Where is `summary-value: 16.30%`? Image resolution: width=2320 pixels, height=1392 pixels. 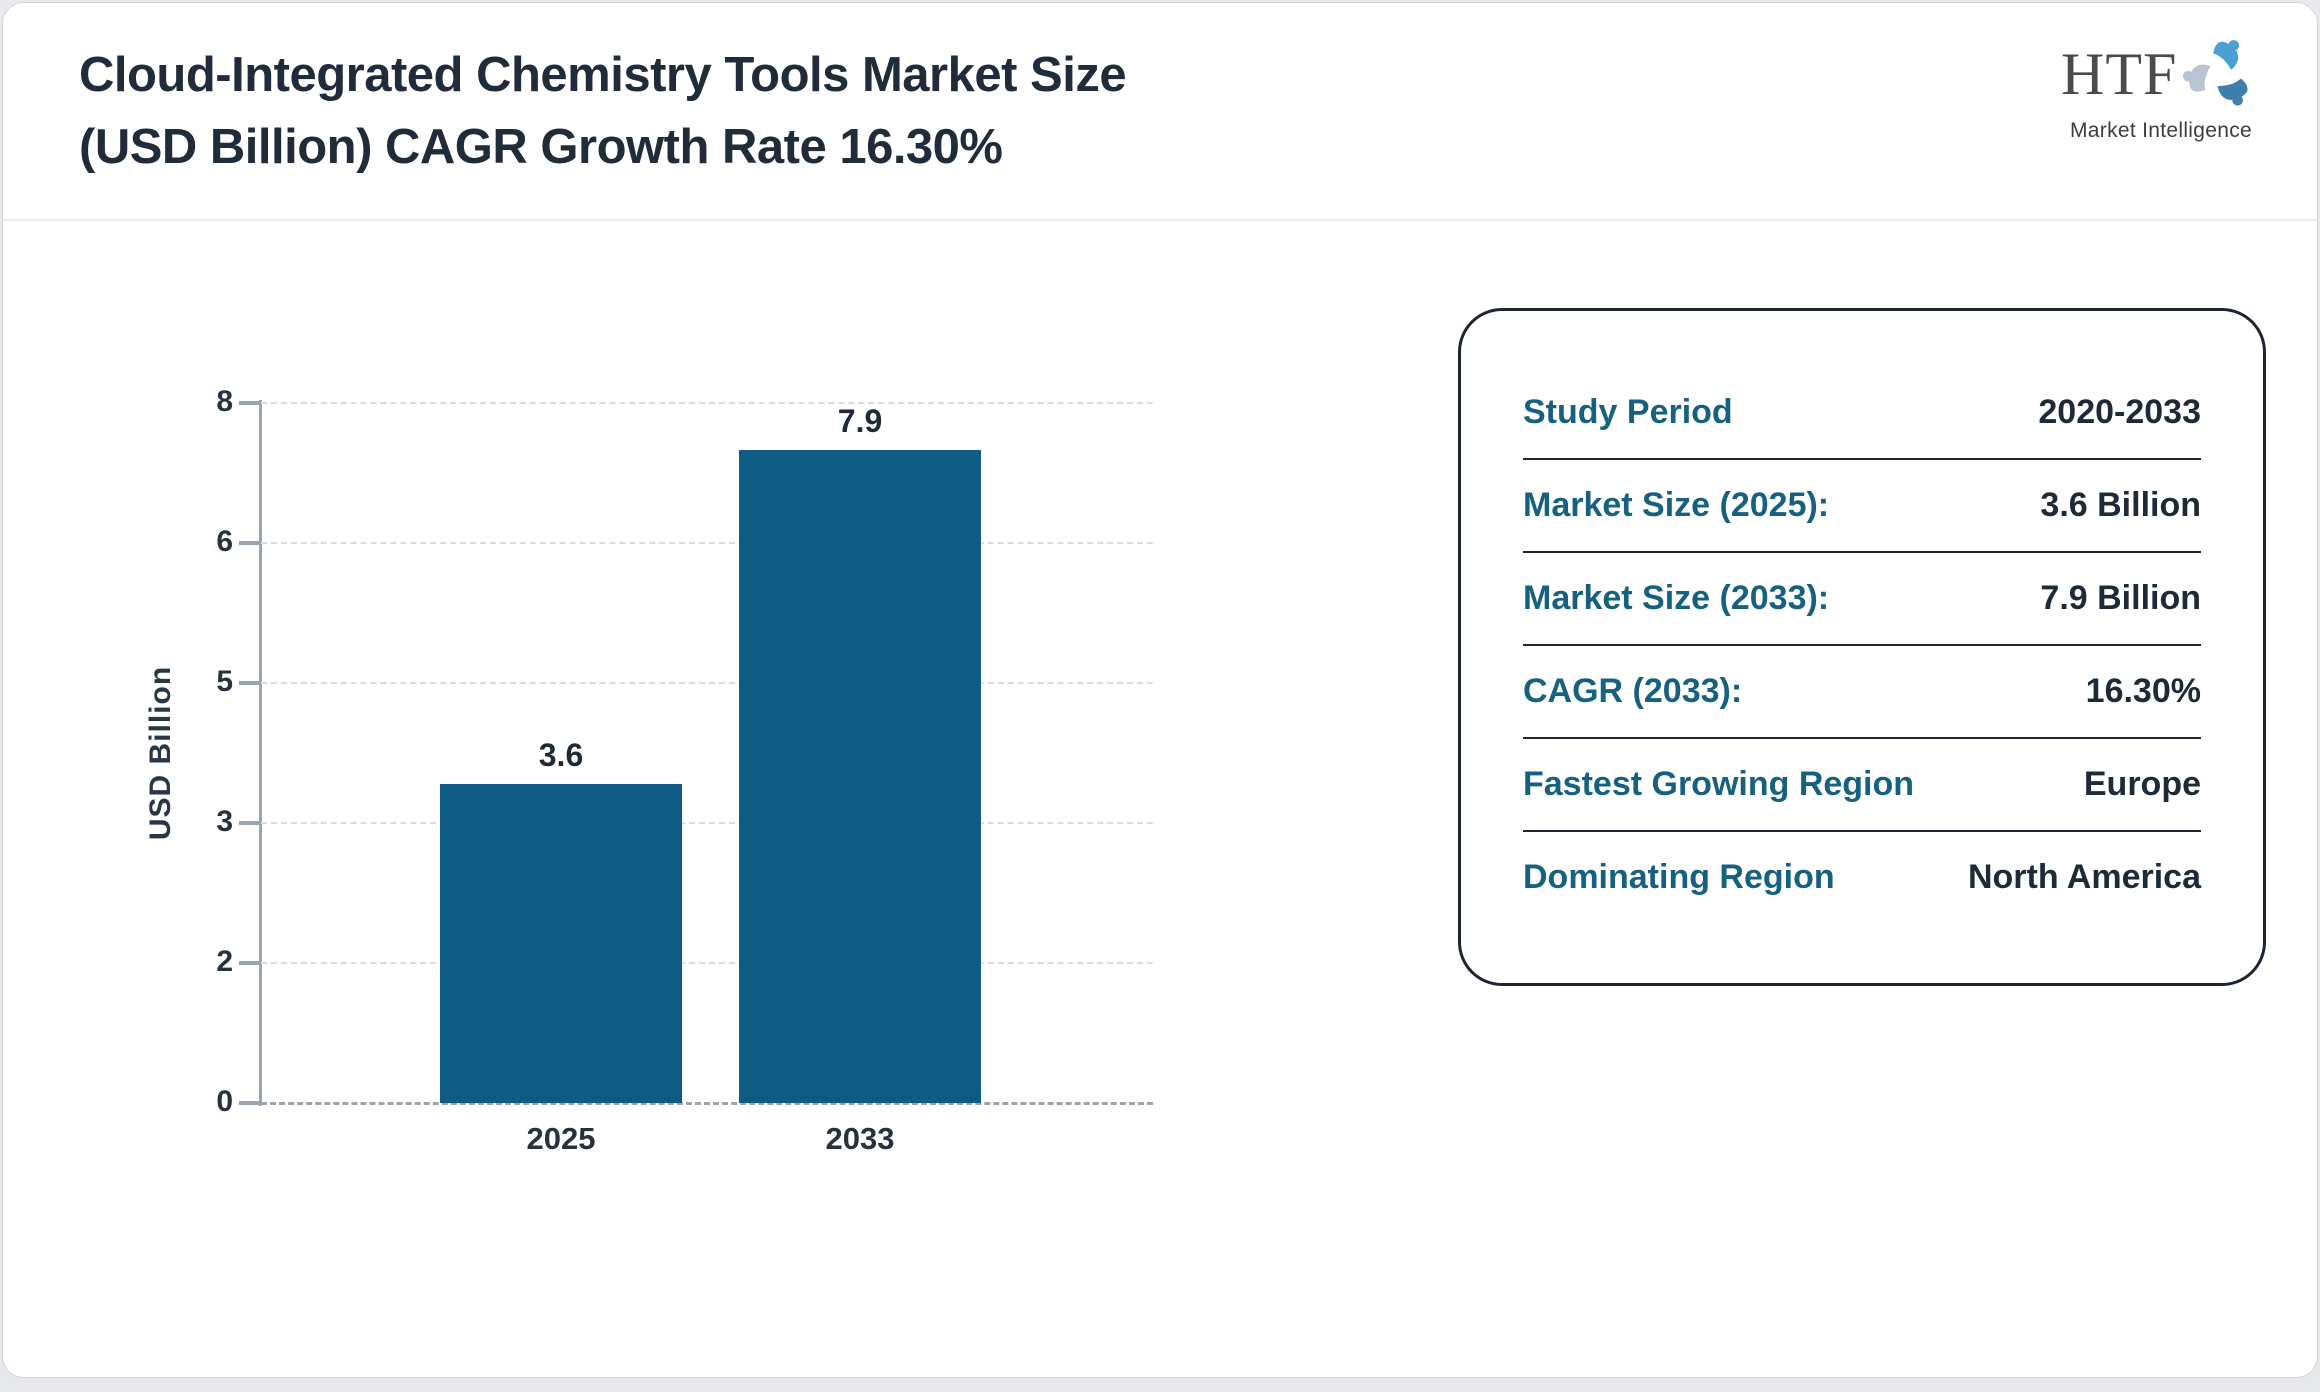 summary-value: 16.30% is located at coordinates (2143, 691).